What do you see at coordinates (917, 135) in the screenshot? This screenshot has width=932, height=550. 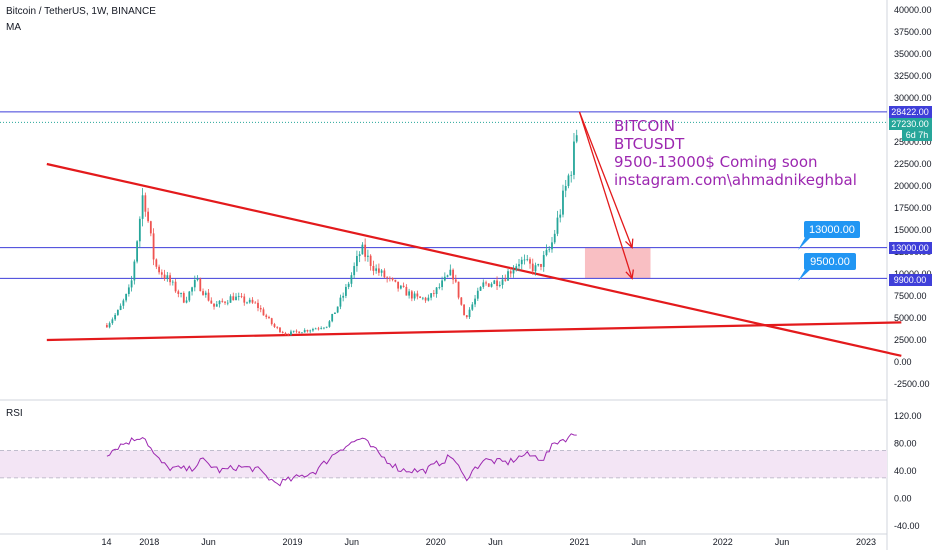 I see `badge-countdown: 6d 7h` at bounding box center [917, 135].